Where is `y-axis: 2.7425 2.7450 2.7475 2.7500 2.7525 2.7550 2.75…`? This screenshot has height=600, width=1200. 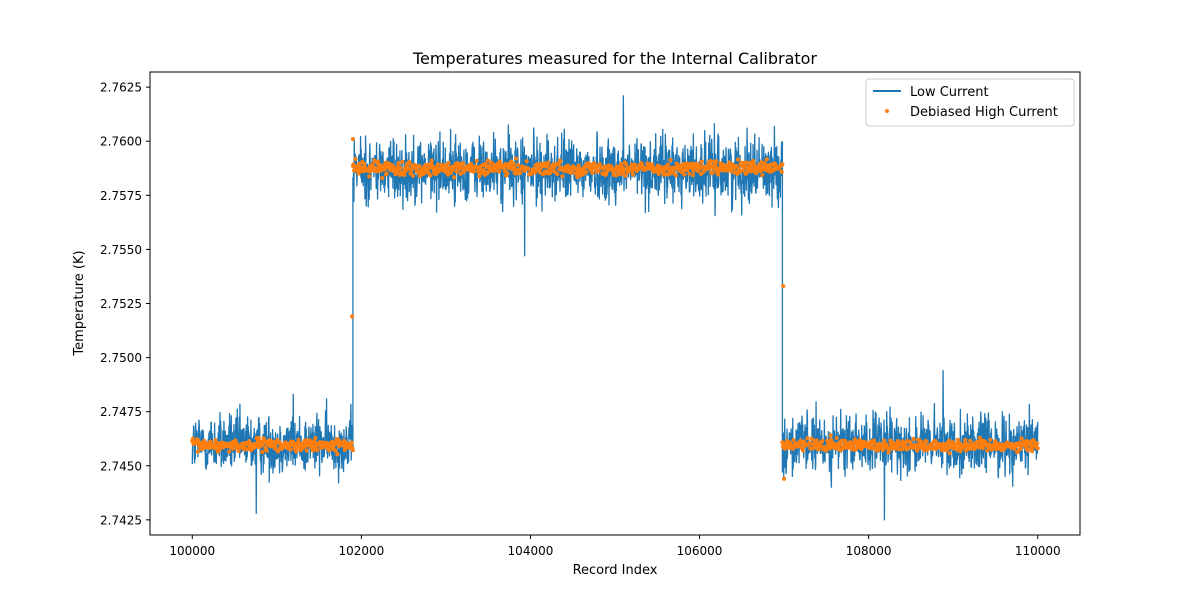
y-axis: 2.7425 2.7450 2.7475 2.7500 2.7525 2.7550 2.75… is located at coordinates (125, 304).